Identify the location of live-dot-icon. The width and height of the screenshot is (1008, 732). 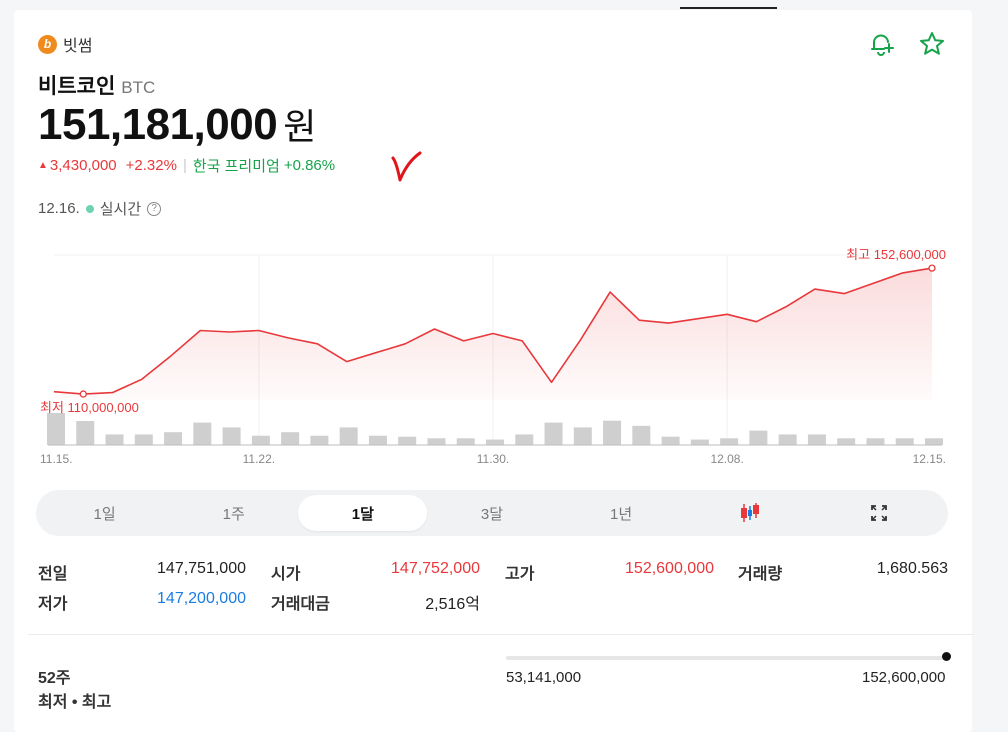
(89, 208).